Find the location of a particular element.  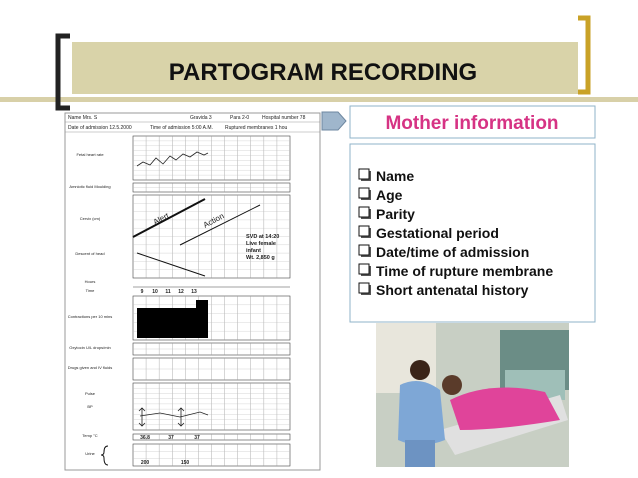

title-banner is located at coordinates (325, 68).